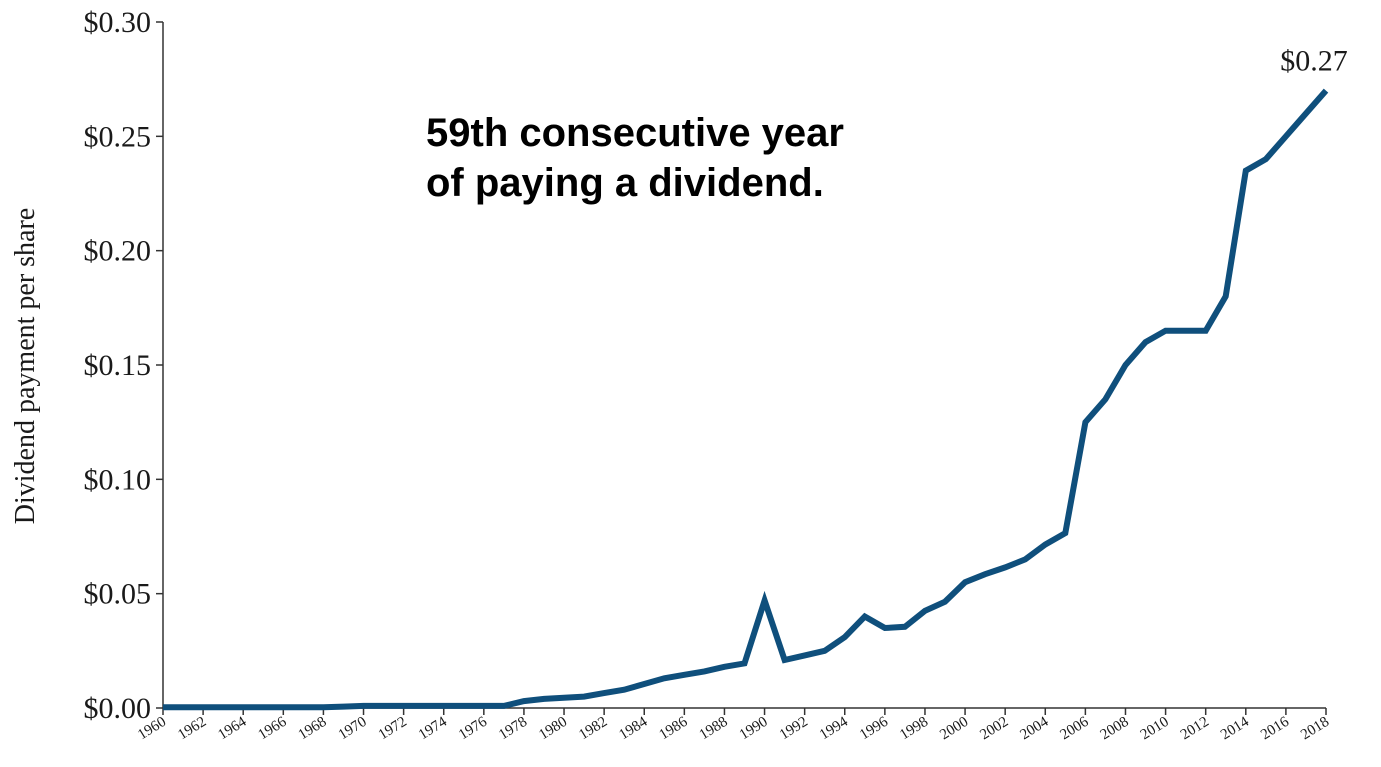  Describe the element at coordinates (625, 183) in the screenshot. I see `annotation-line-2: of paying a dividend.` at that location.